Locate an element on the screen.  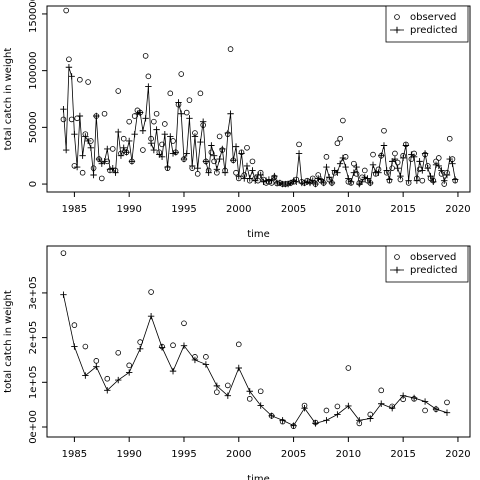
x-tick-label: 1990 is located at coordinates (128, 454).